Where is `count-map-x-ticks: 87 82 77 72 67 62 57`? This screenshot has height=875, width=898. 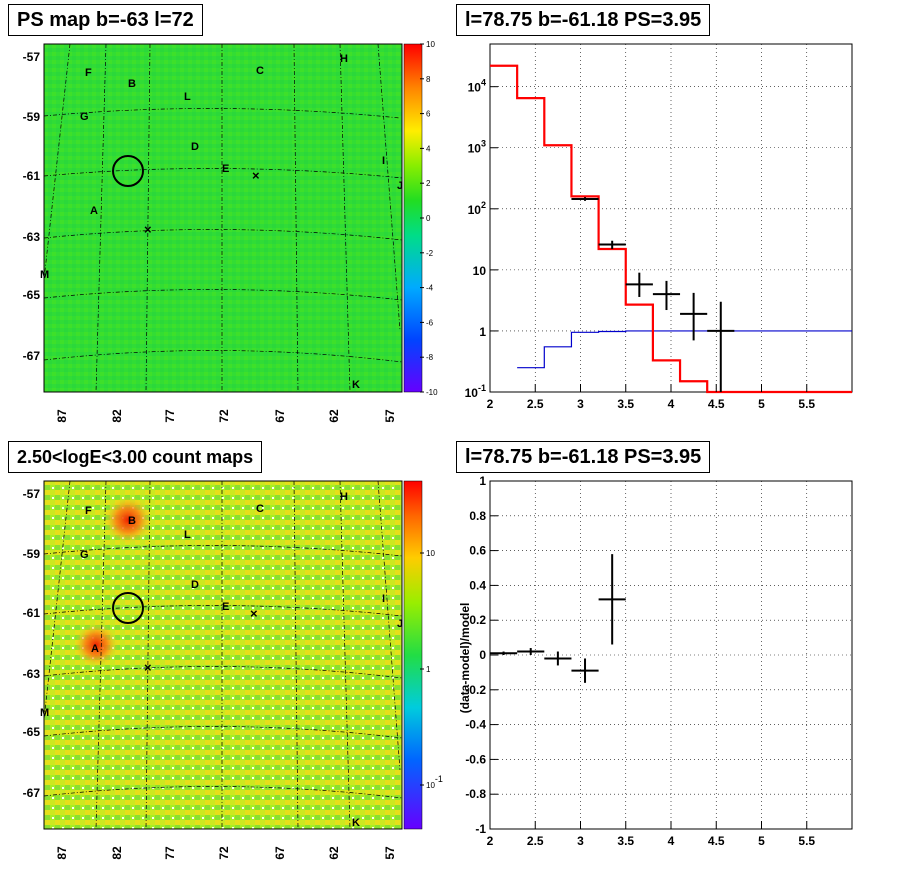
count-map-x-ticks: 87 82 77 72 67 62 57 is located at coordinates (226, 853).